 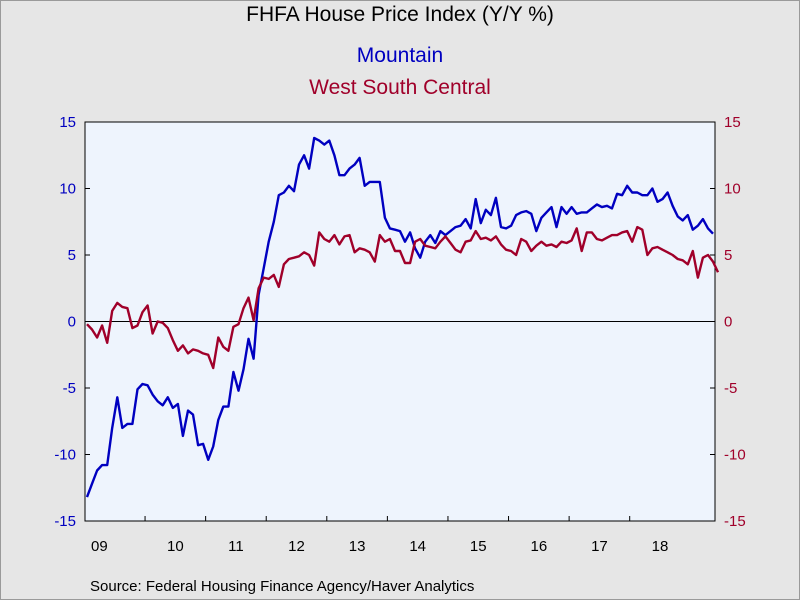 What do you see at coordinates (65, 455) in the screenshot?
I see `y-left-tick-label: -10` at bounding box center [65, 455].